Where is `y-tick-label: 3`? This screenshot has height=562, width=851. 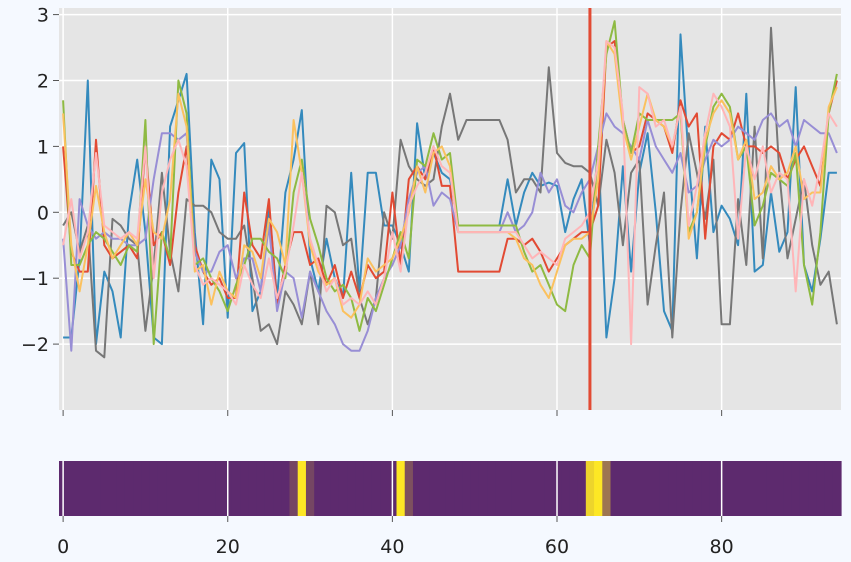 y-tick-label: 3 is located at coordinates (43, 16).